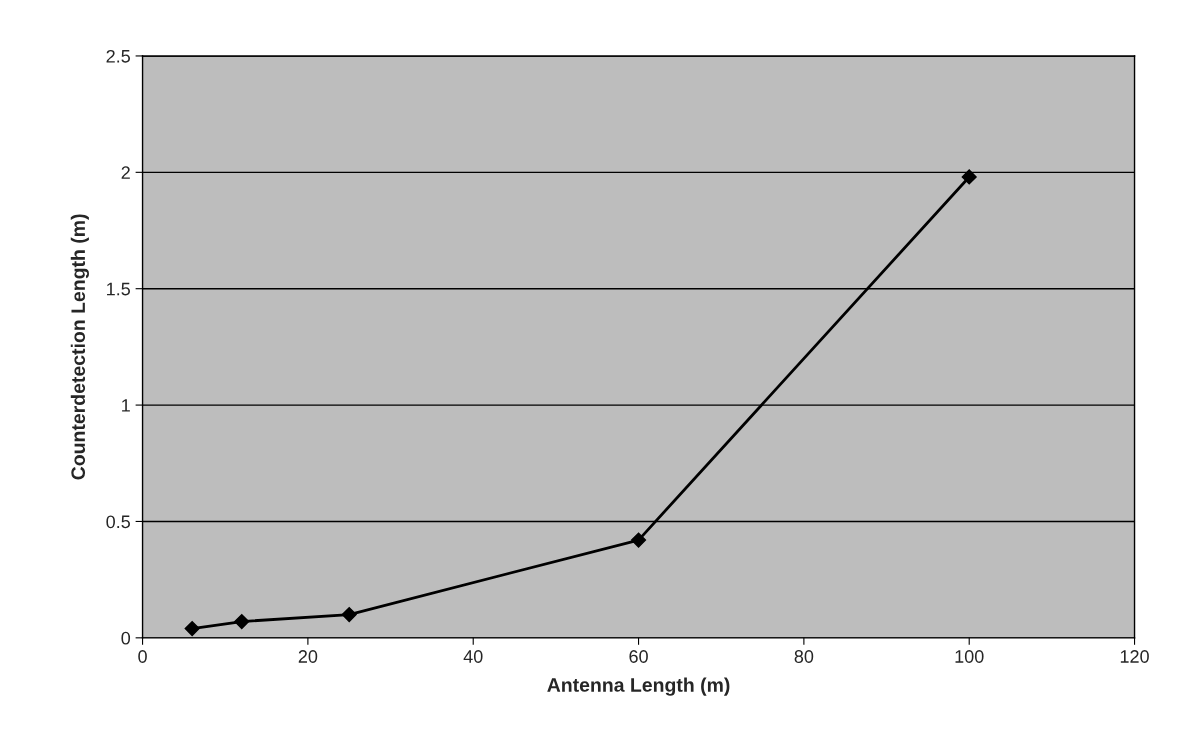  What do you see at coordinates (126, 405) in the screenshot?
I see `y-tick-label: 1` at bounding box center [126, 405].